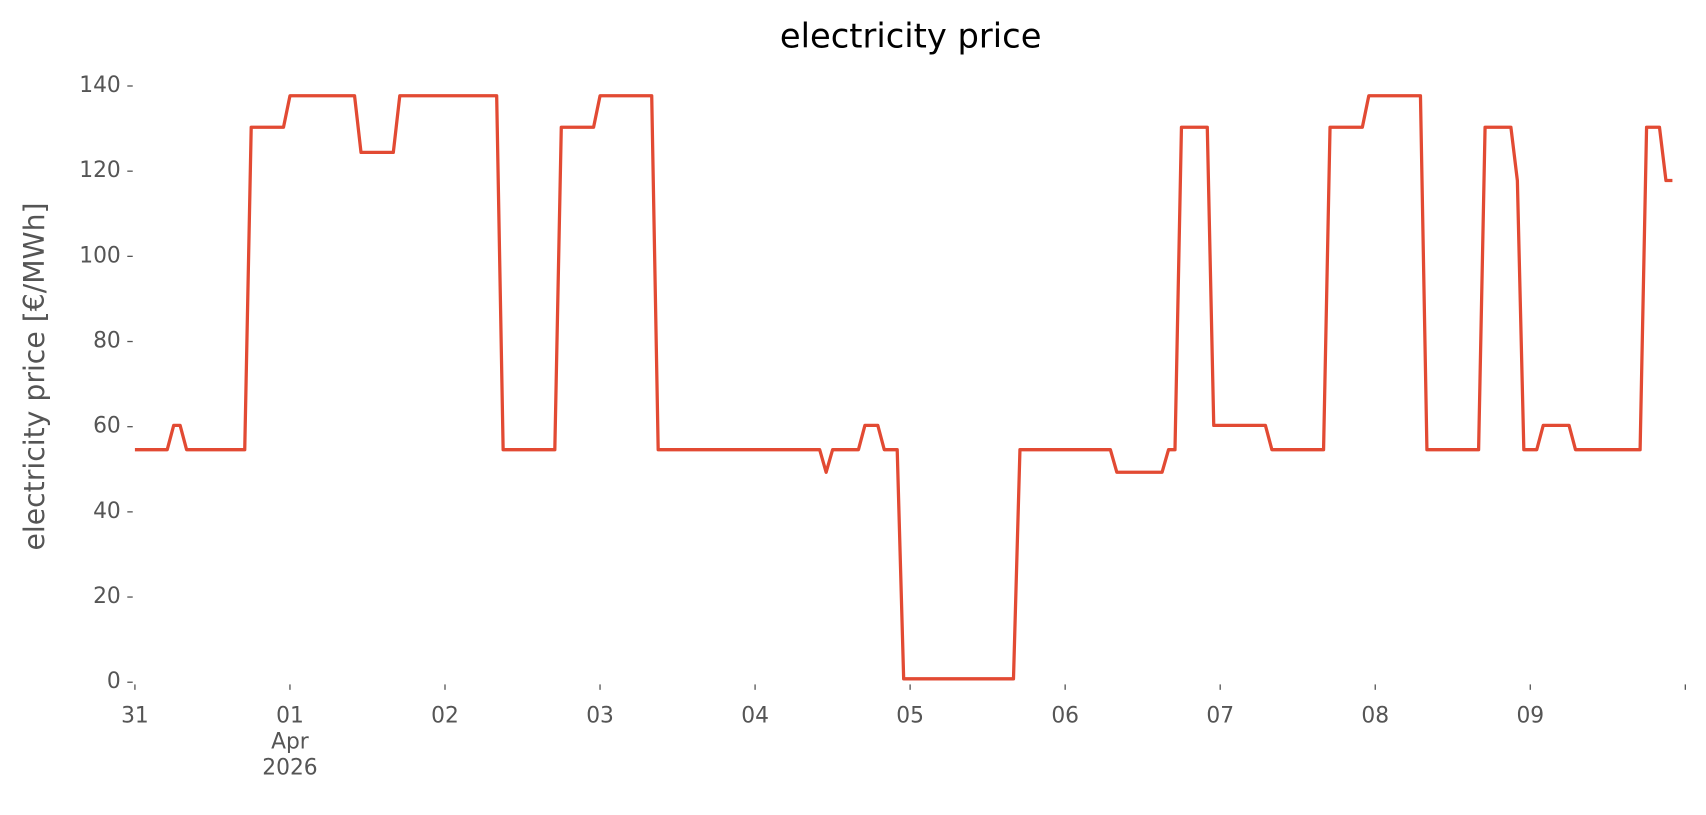 This screenshot has height=815, width=1706. Describe the element at coordinates (100, 170) in the screenshot. I see `y-tick-label: 120` at that location.